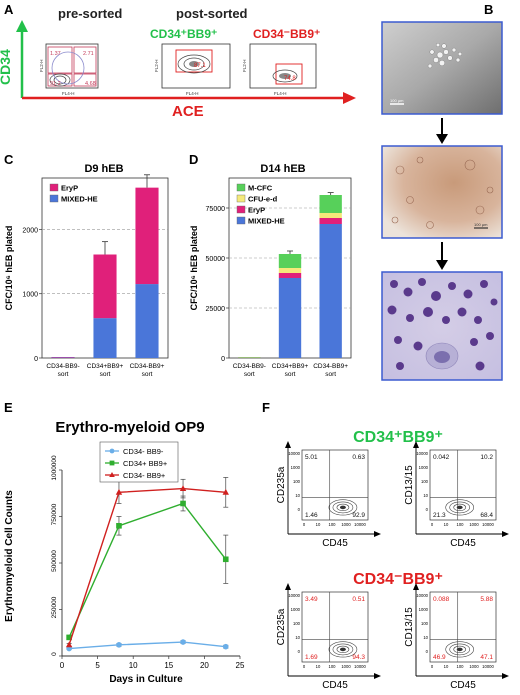  I want to click on svg-text: 100 µm, so click(397, 100).